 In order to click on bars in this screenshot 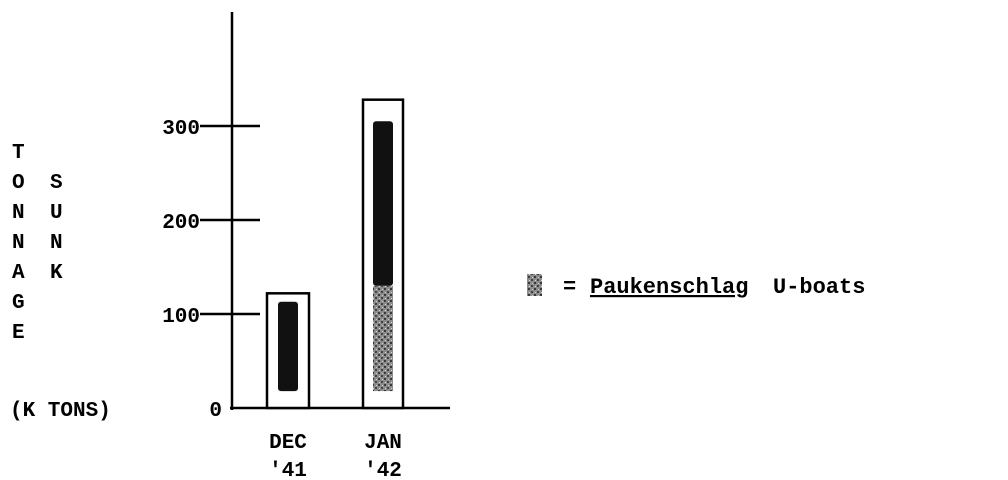, I will do `click(335, 254)`.